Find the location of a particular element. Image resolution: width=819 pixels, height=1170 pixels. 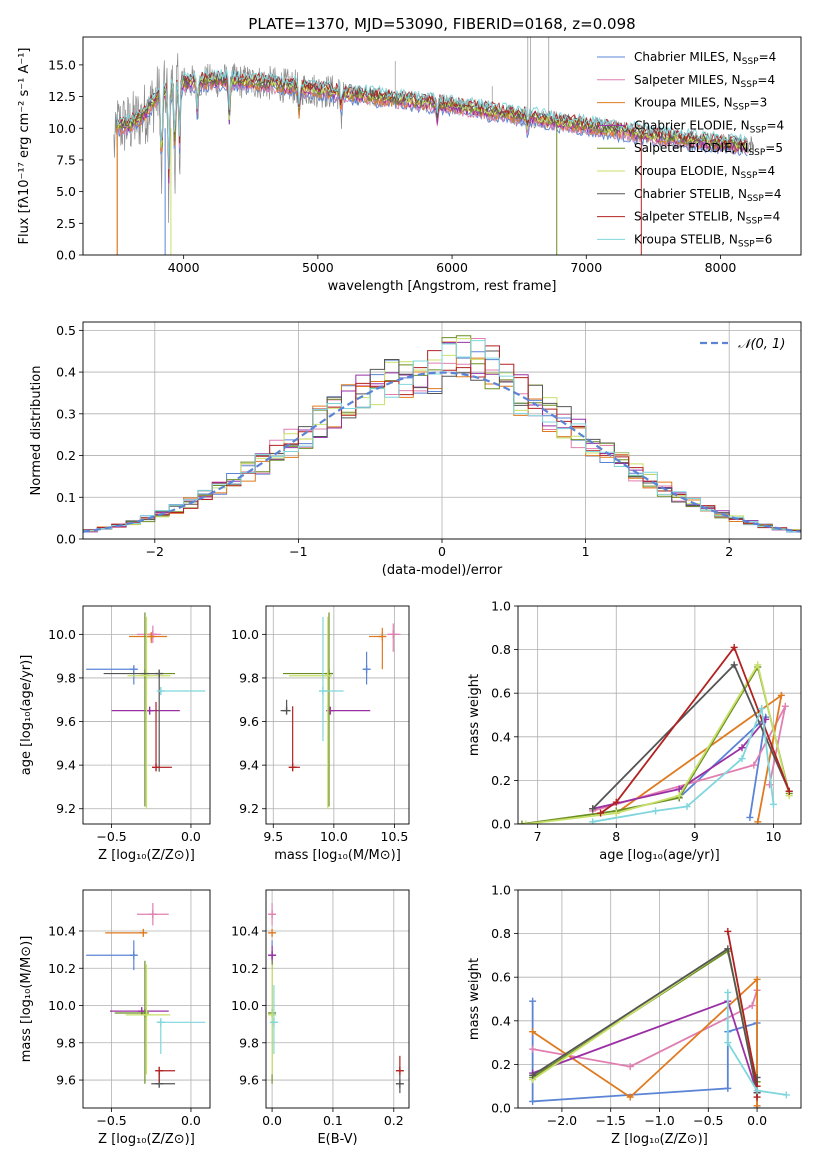

y-tick-label: 9.6 is located at coordinates (66, 721).